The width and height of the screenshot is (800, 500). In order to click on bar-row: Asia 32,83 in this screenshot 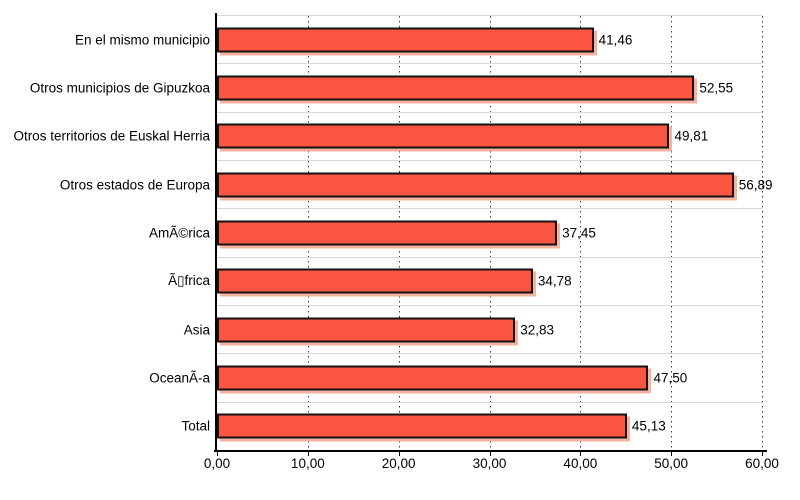, I will do `click(473, 330)`.